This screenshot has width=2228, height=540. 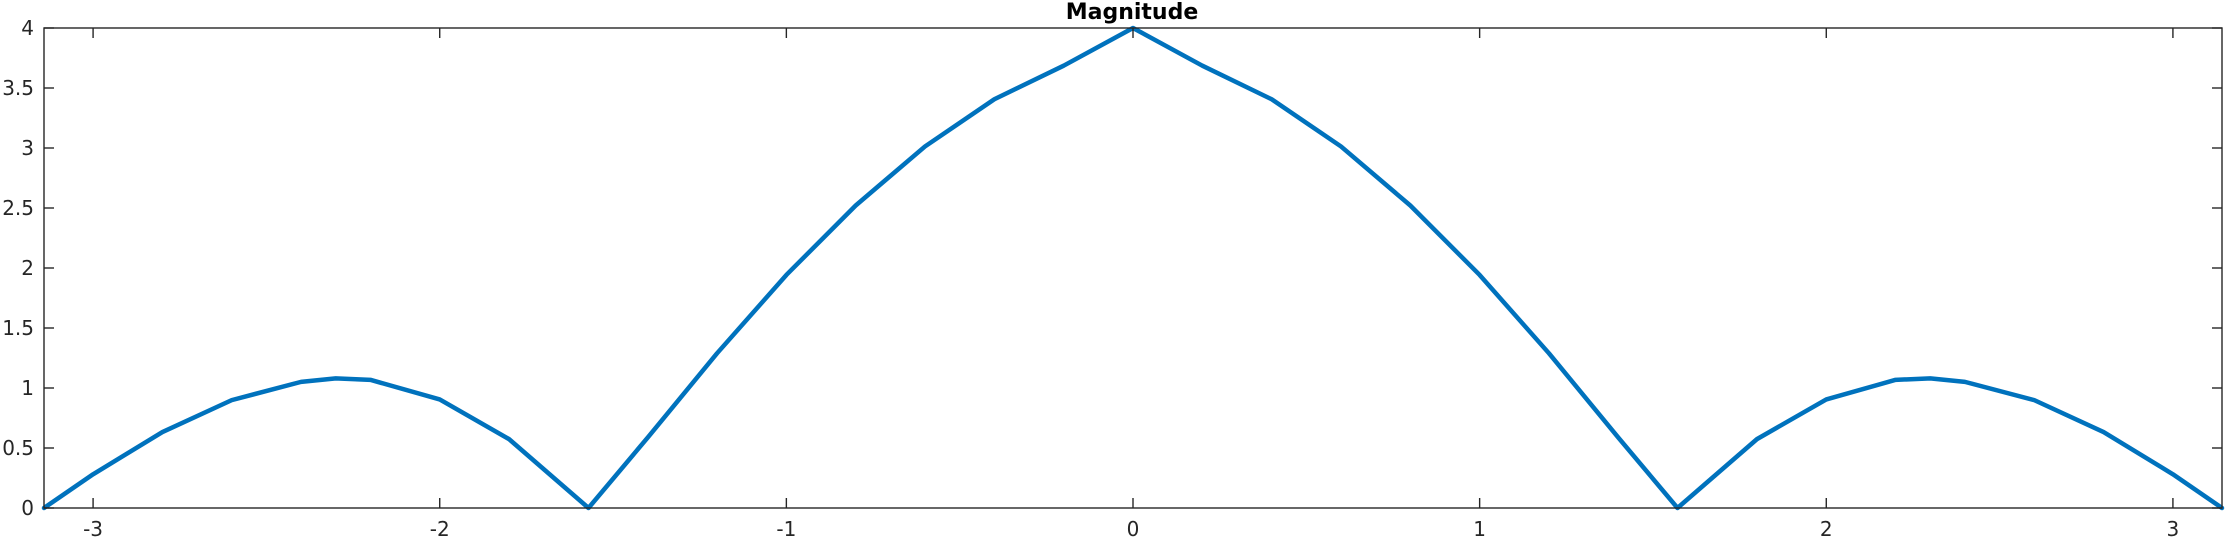 I want to click on x-tick-label: -1, so click(x=786, y=528).